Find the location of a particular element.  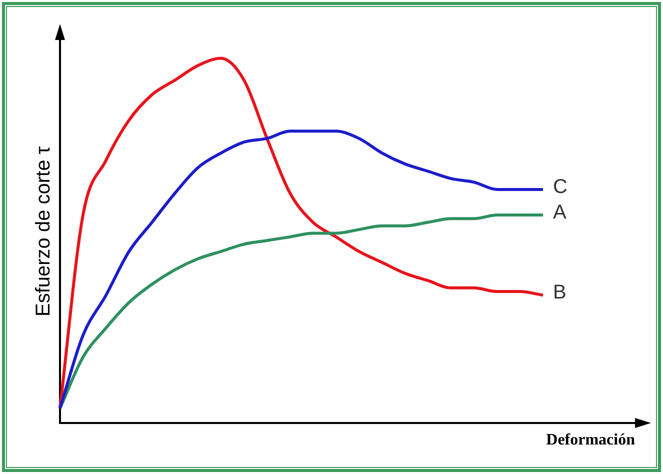

series-label: C is located at coordinates (560, 187).